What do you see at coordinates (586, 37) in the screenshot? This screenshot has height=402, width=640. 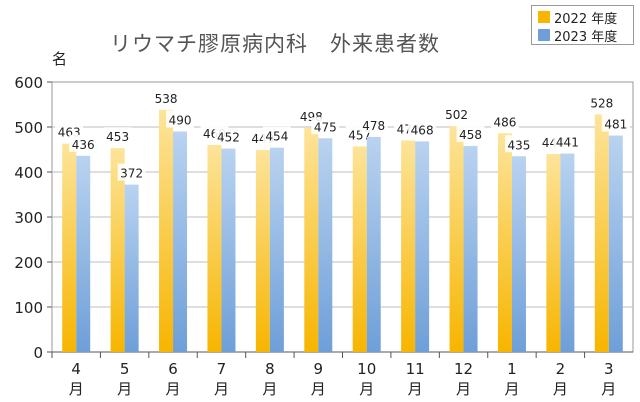 I see `legend-label-2023: 2023 年度` at bounding box center [586, 37].